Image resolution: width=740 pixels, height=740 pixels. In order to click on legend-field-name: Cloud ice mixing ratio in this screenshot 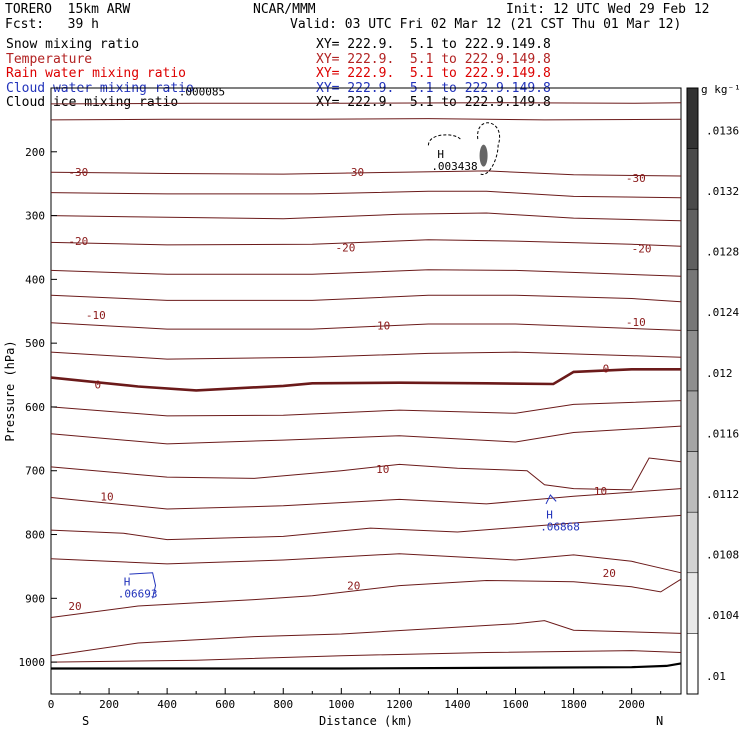, I will do `click(92, 103)`.